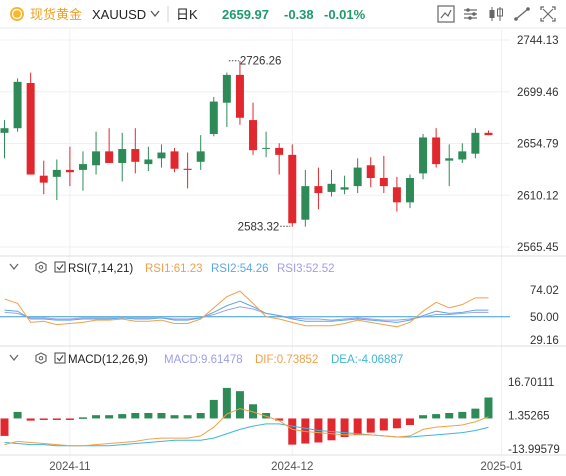 The image size is (566, 476). Describe the element at coordinates (470, 14) in the screenshot. I see `indicator-icon` at that location.